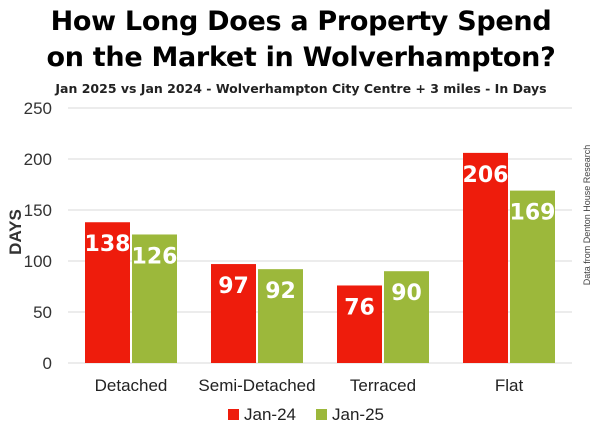 This screenshot has height=433, width=602. What do you see at coordinates (38, 236) in the screenshot?
I see `y-axis-ticks: 0 50 100 150 200 250` at bounding box center [38, 236].